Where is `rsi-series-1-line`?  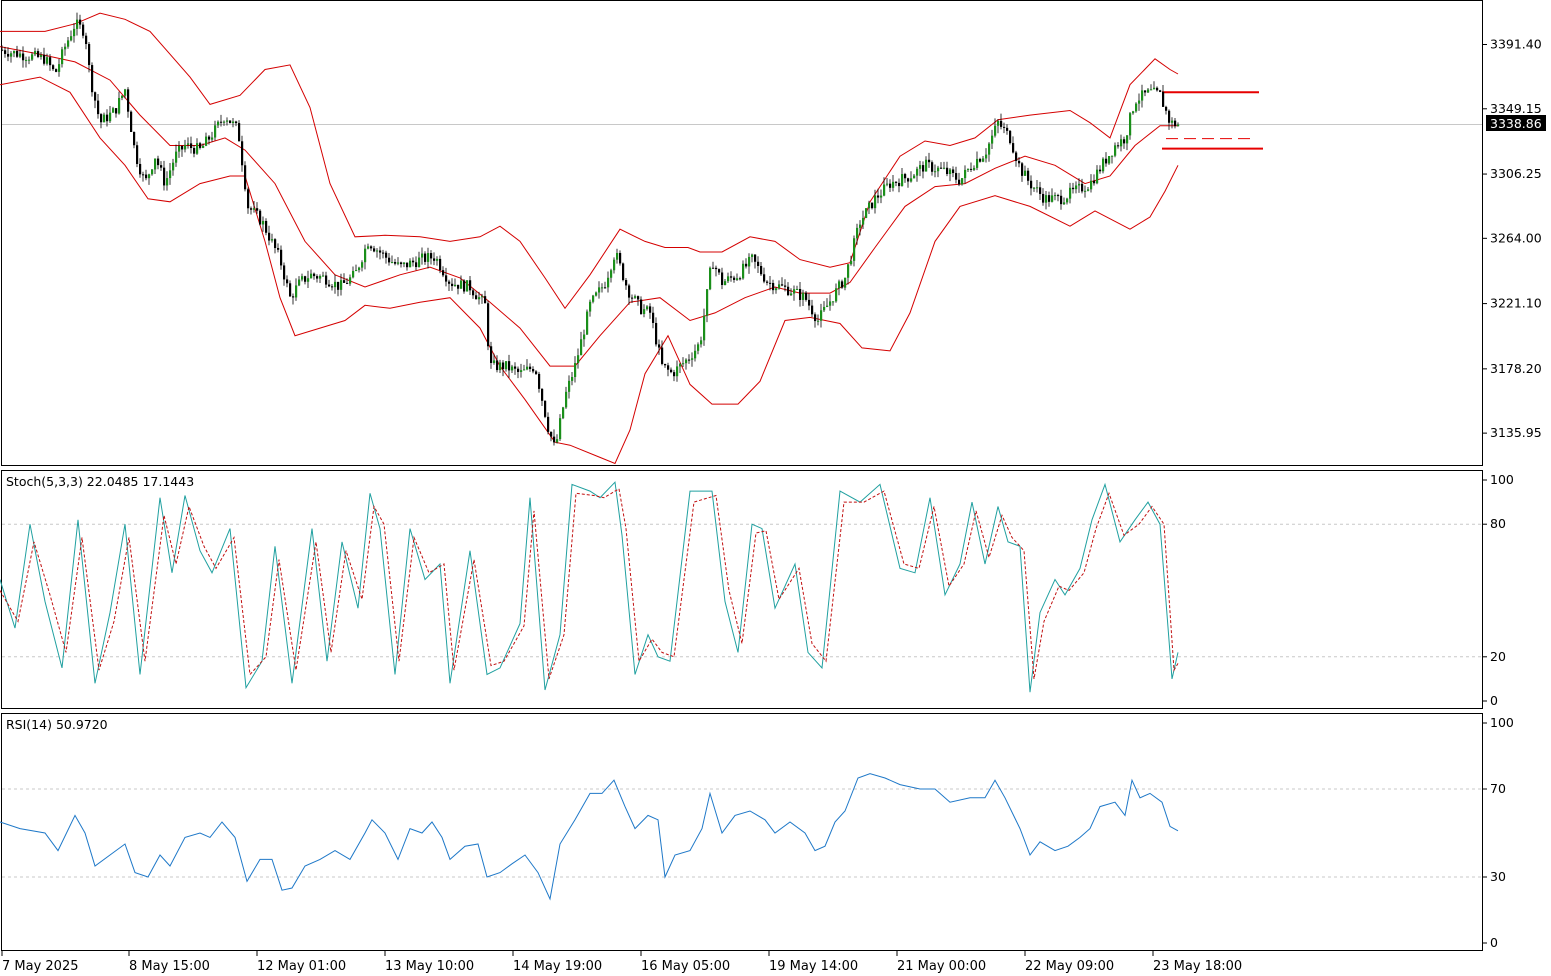
rsi-series-1-line is located at coordinates (589, 837).